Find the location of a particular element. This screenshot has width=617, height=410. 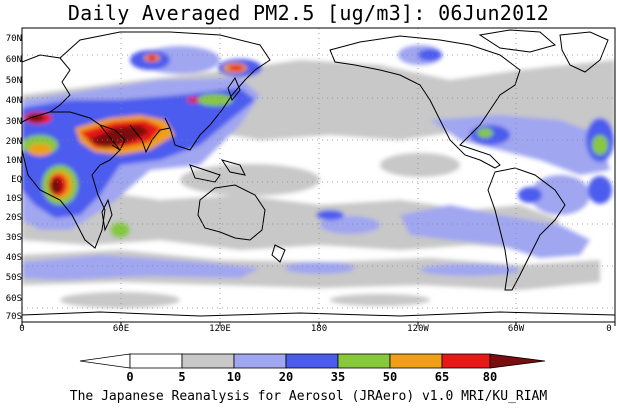

colorbar-label-80: 80 is located at coordinates (490, 377).